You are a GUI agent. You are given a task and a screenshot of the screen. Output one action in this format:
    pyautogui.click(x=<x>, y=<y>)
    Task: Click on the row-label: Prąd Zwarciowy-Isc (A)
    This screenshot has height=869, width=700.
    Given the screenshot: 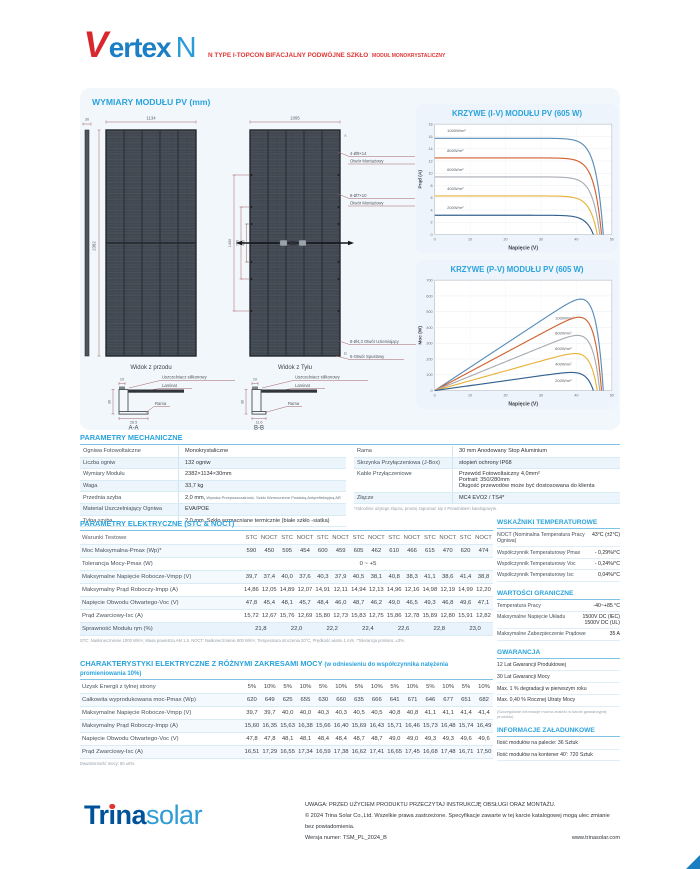 What is the action you would take?
    pyautogui.click(x=161, y=752)
    